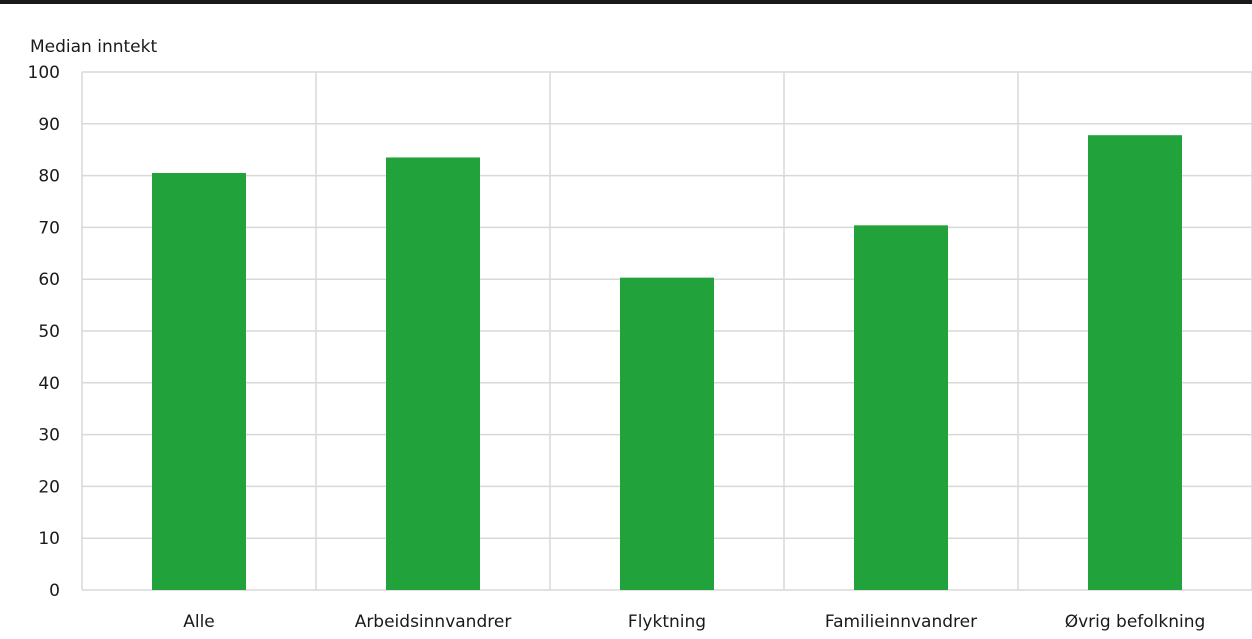  What do you see at coordinates (54, 591) in the screenshot?
I see `y-tick-label: 0` at bounding box center [54, 591].